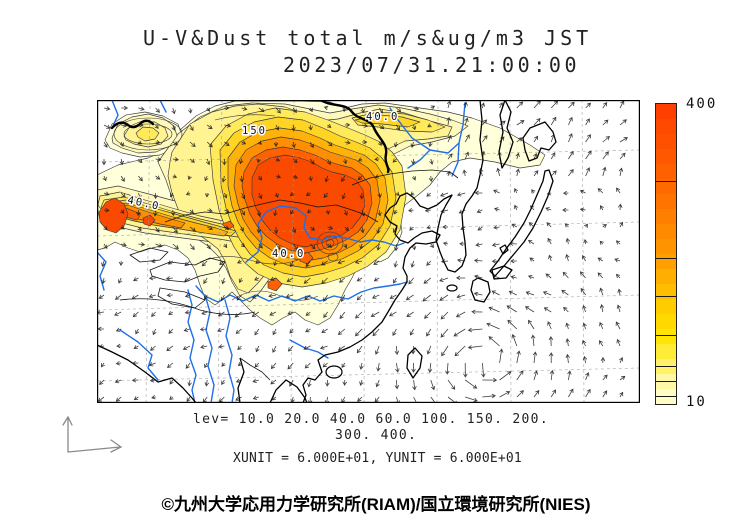  What do you see at coordinates (254, 131) in the screenshot?
I see `contour-label-150: 150` at bounding box center [254, 131].